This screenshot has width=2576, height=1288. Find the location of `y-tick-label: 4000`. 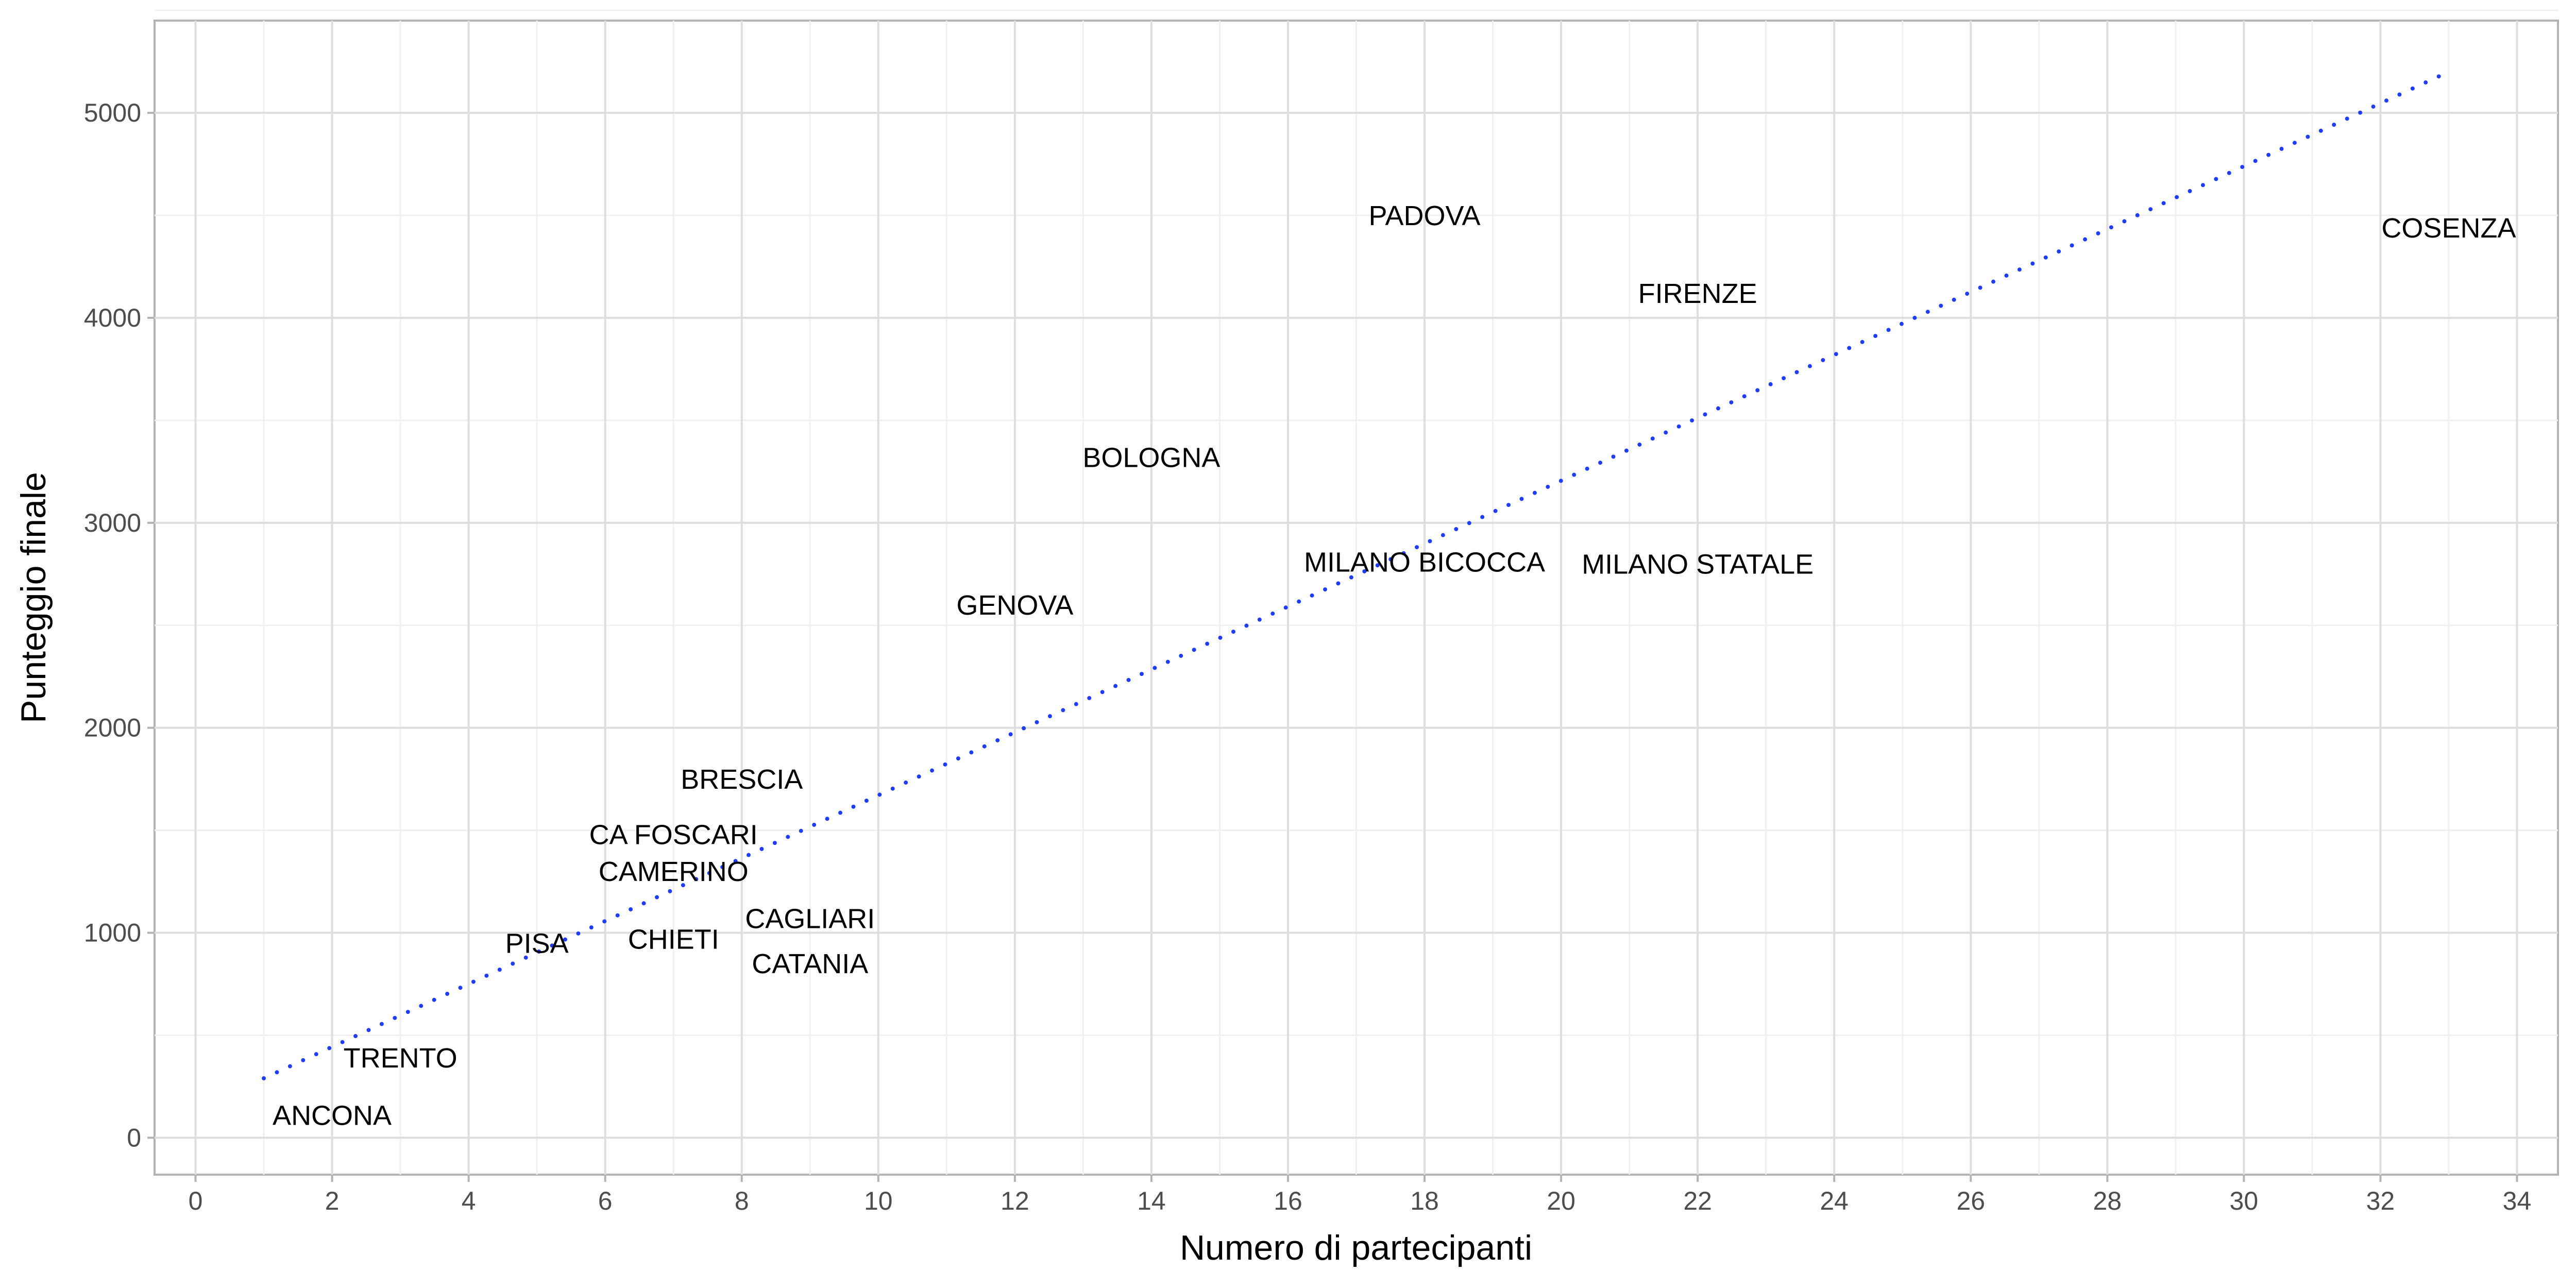

y-tick-label: 4000 is located at coordinates (112, 317).